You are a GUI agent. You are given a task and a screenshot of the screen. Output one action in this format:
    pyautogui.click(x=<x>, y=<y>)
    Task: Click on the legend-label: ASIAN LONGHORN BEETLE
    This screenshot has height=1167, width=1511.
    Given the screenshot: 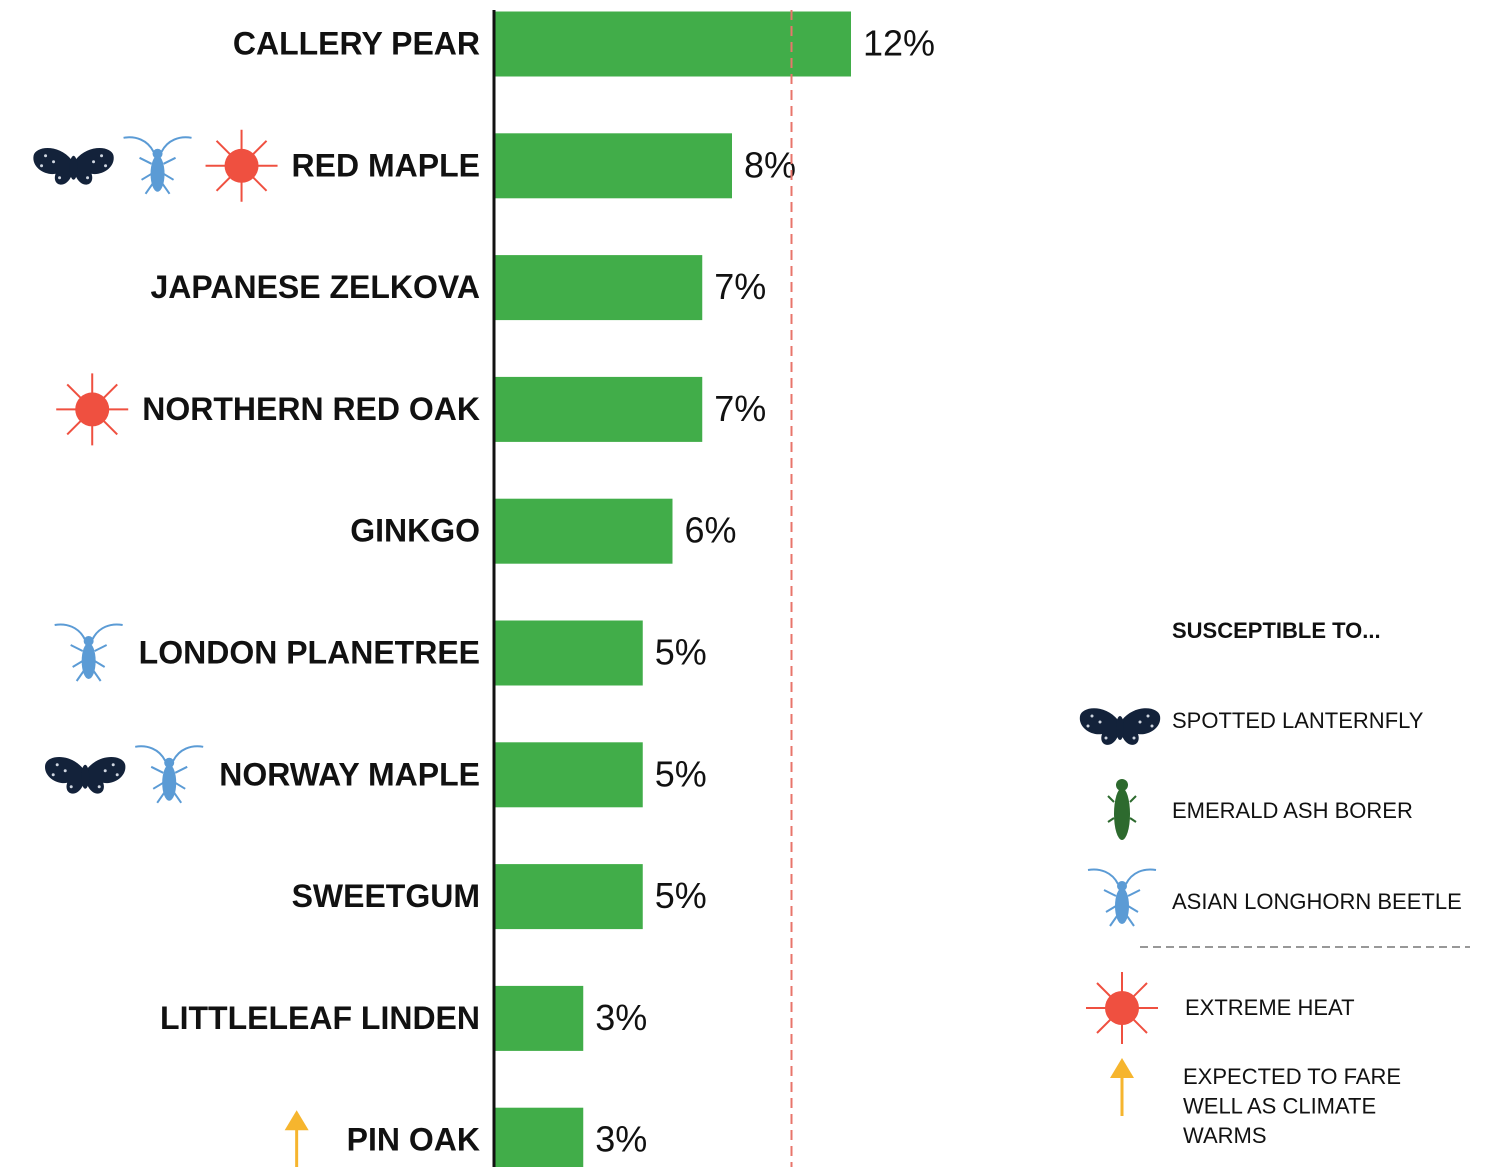 What is the action you would take?
    pyautogui.click(x=1317, y=901)
    